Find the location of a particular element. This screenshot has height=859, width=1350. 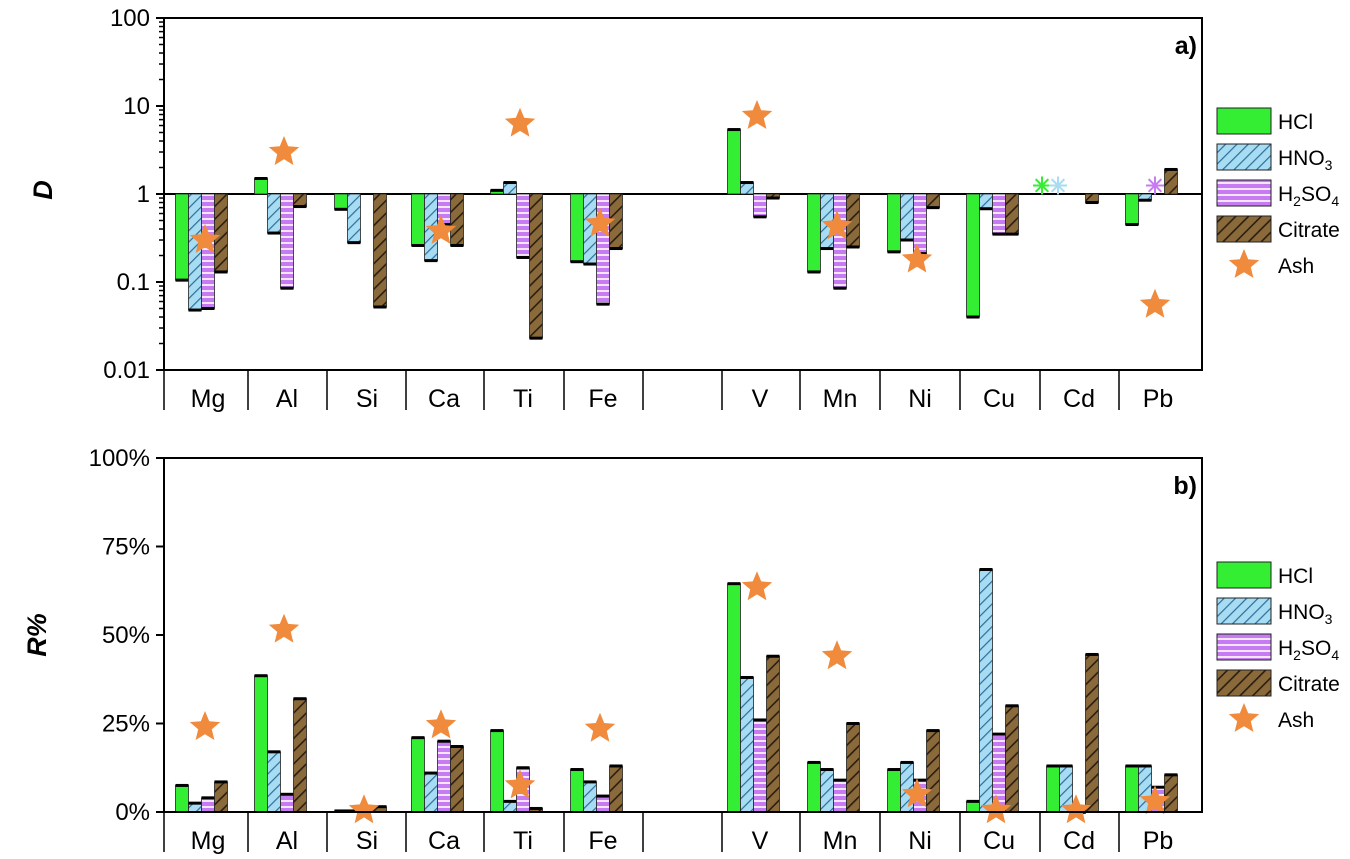

svg-text: Citrate is located at coordinates (1309, 684).